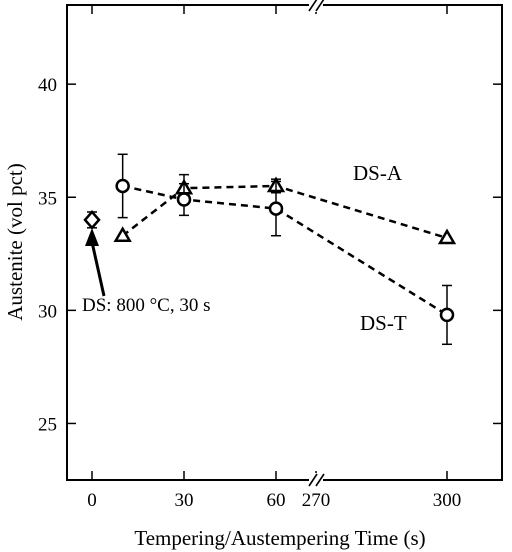 The width and height of the screenshot is (512, 552). Describe the element at coordinates (15, 241) in the screenshot. I see `y-axis-title: Austenite (vol pct)` at that location.